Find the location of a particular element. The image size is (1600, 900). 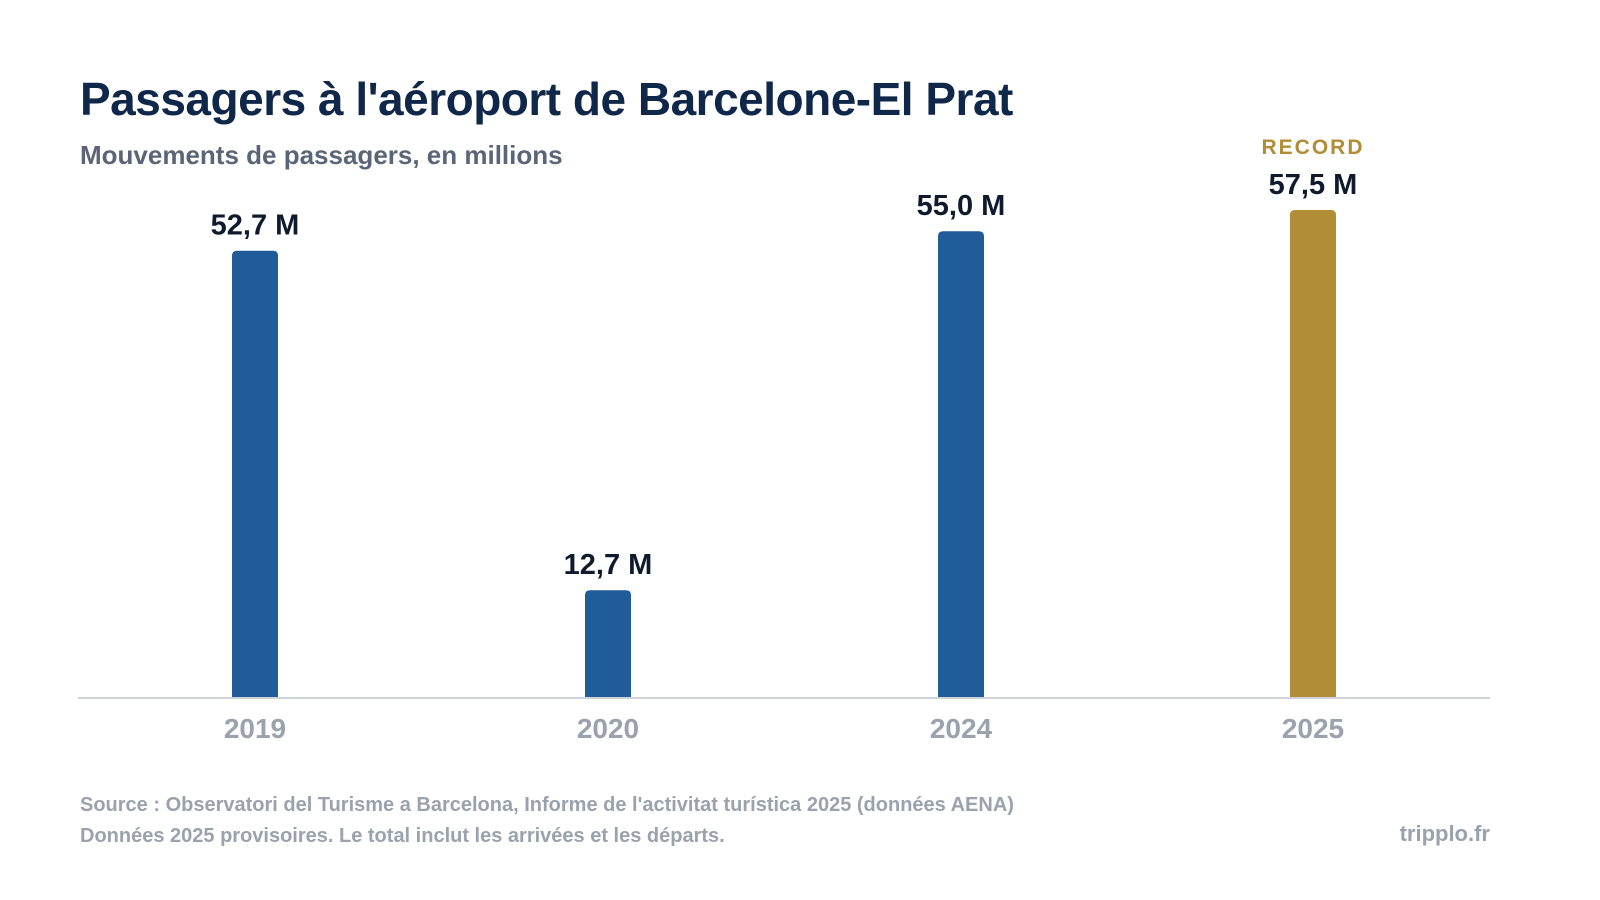

bar-2019 is located at coordinates (255, 474).